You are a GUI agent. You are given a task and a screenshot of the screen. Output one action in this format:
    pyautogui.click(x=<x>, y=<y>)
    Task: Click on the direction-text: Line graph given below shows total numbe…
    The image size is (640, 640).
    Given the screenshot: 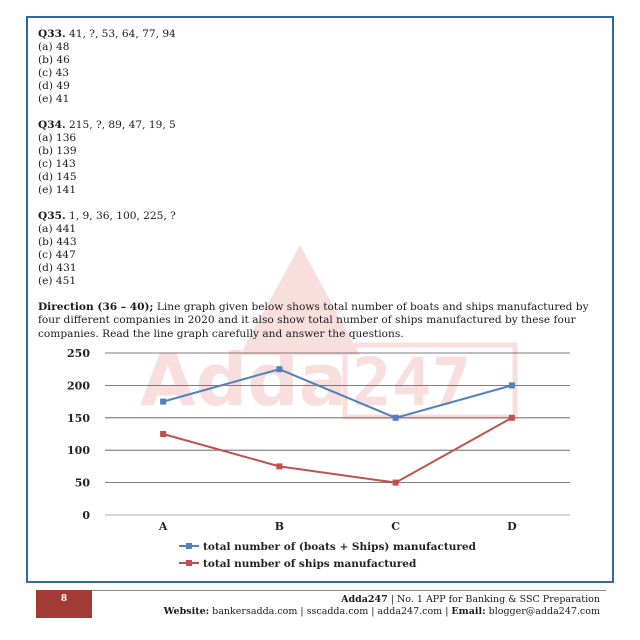 What is the action you would take?
    pyautogui.click(x=313, y=320)
    